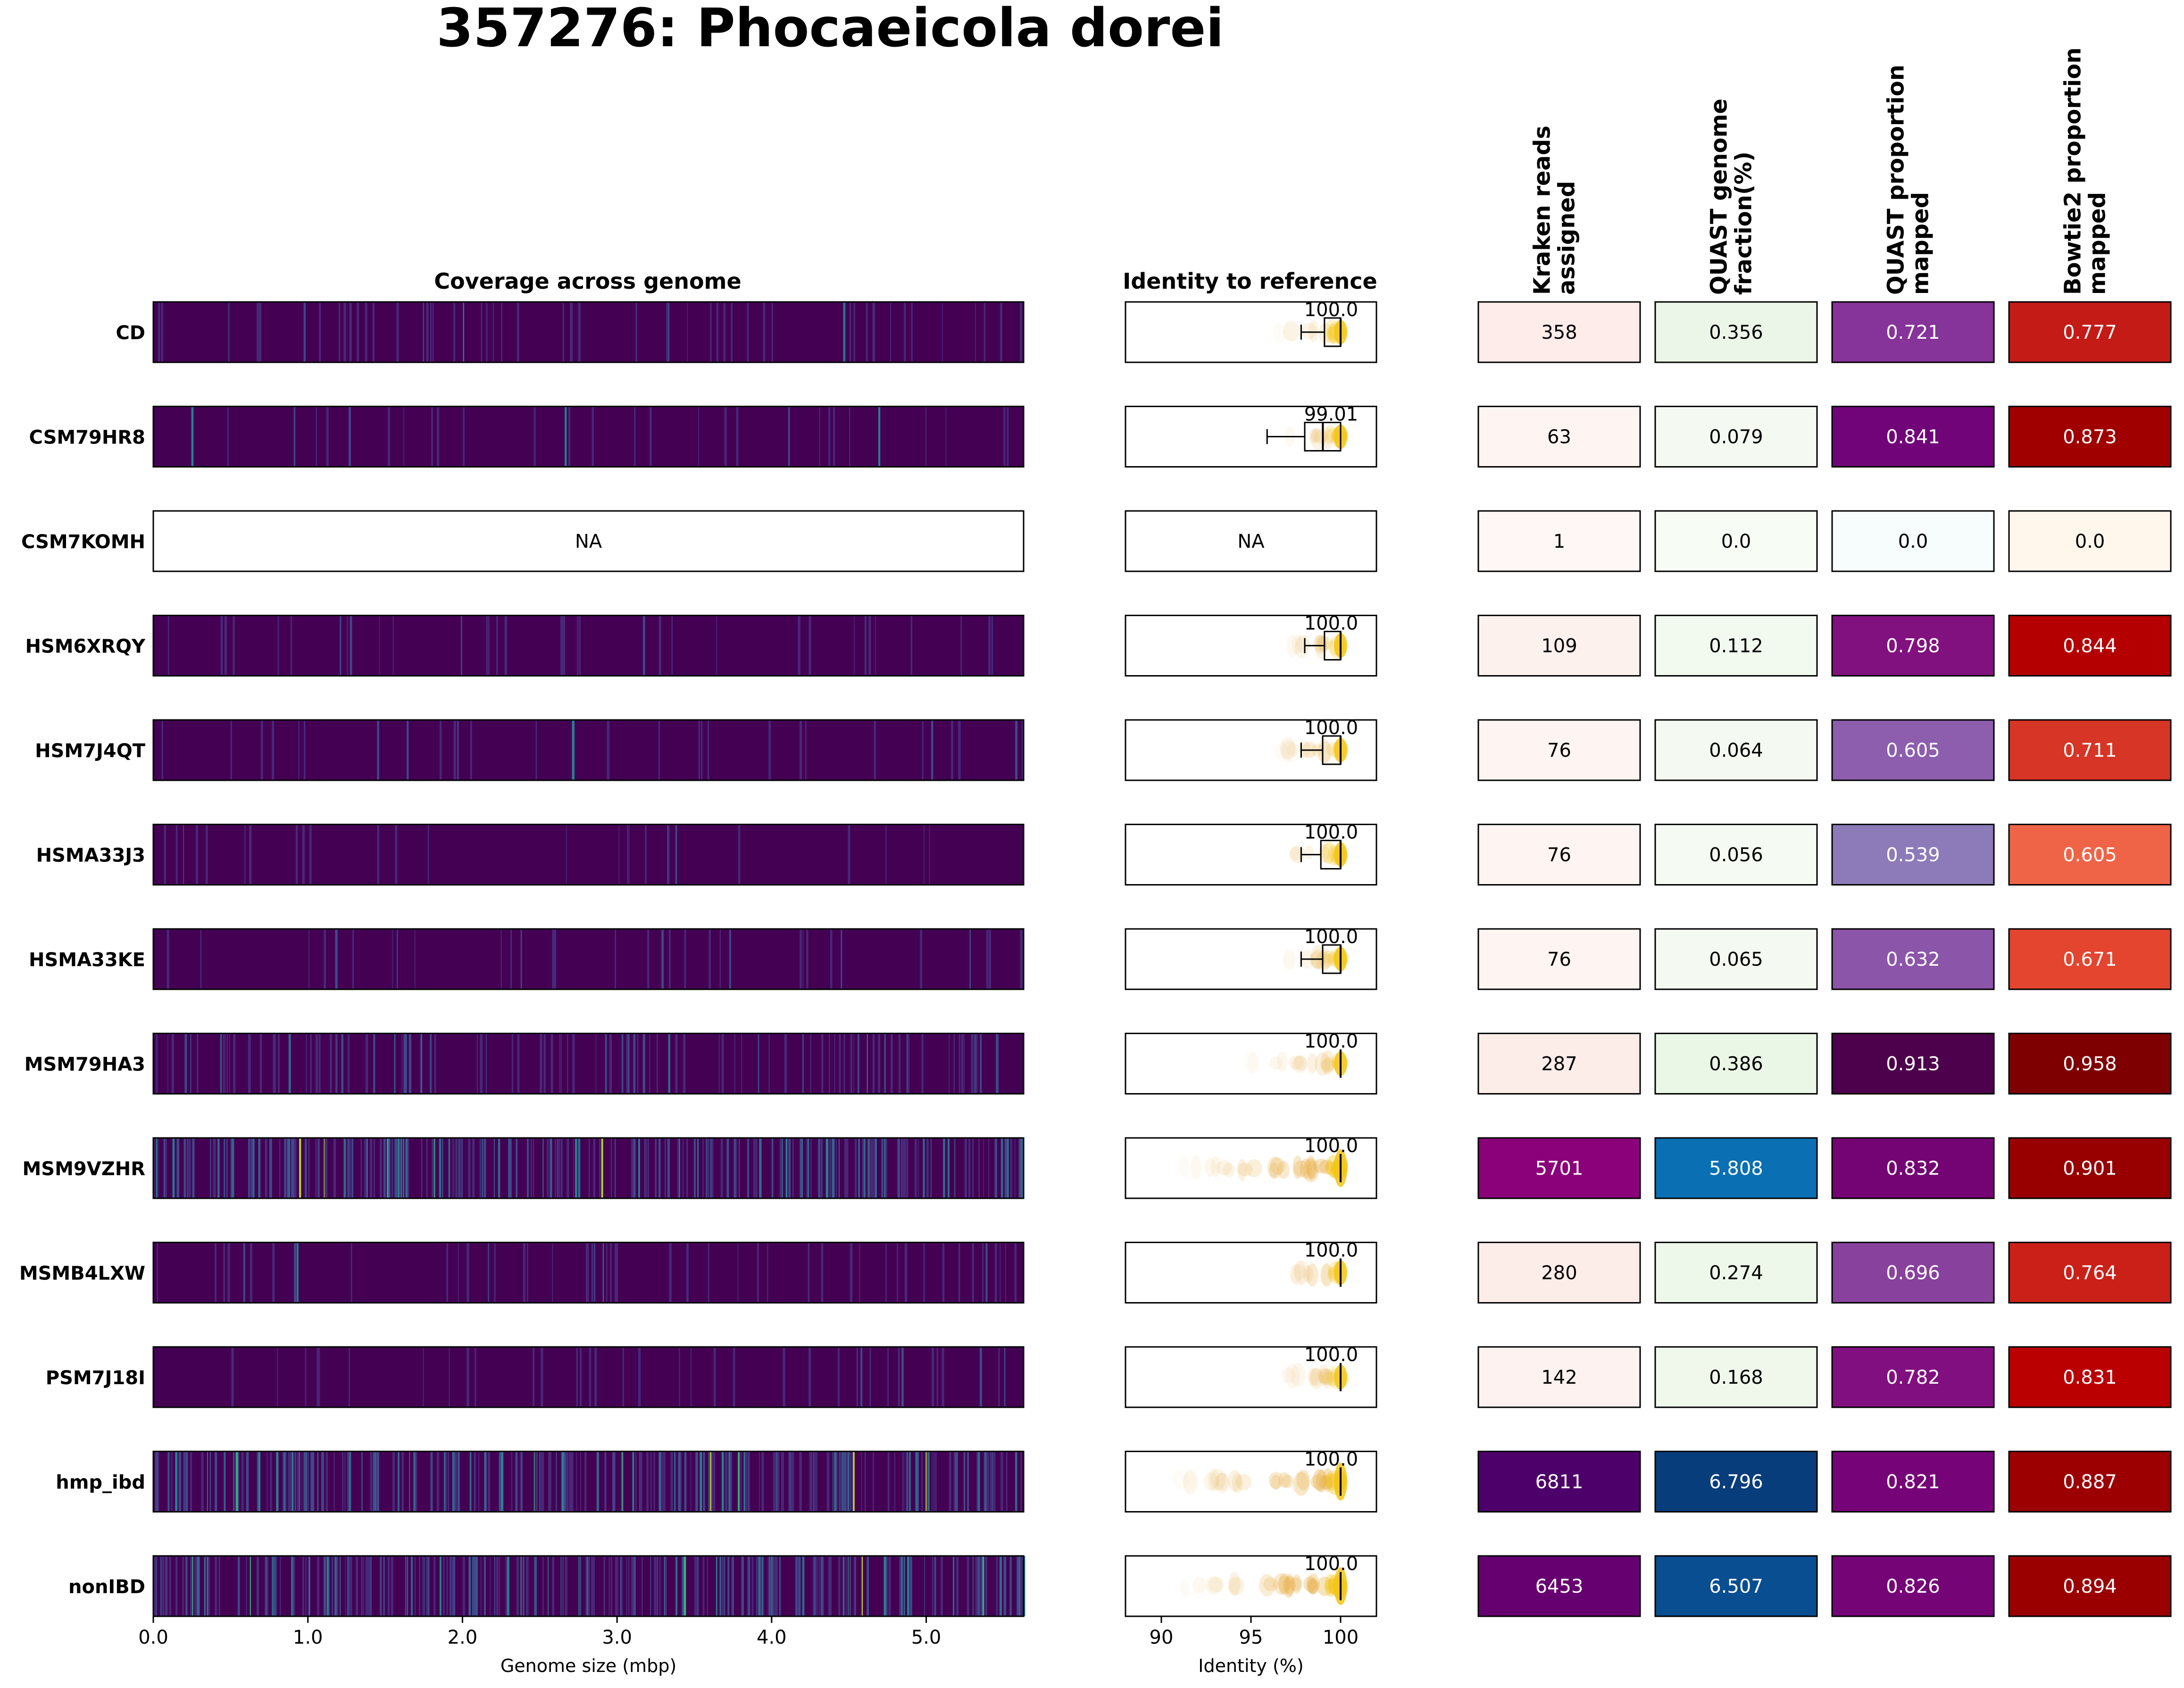  Describe the element at coordinates (1162, 1637) in the screenshot. I see `identity-x-tick-label: 90` at that location.